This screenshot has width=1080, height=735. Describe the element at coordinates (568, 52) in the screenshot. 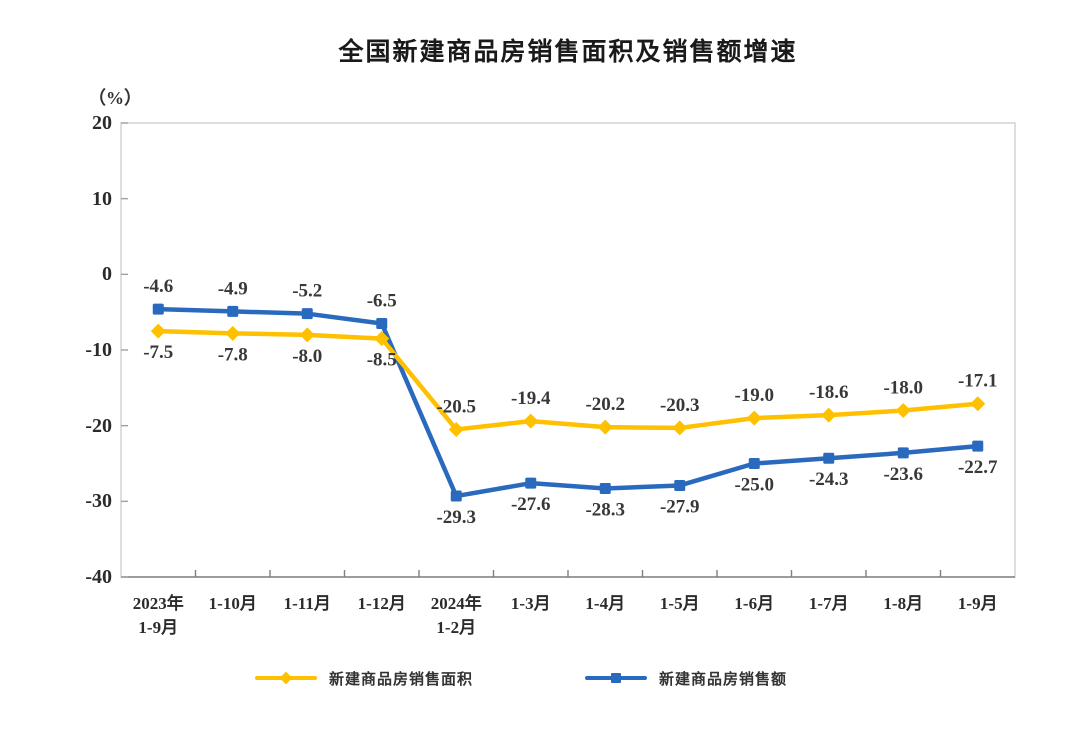

I see `chart-title: 全国新建商品房销售面积及销售额增速` at that location.